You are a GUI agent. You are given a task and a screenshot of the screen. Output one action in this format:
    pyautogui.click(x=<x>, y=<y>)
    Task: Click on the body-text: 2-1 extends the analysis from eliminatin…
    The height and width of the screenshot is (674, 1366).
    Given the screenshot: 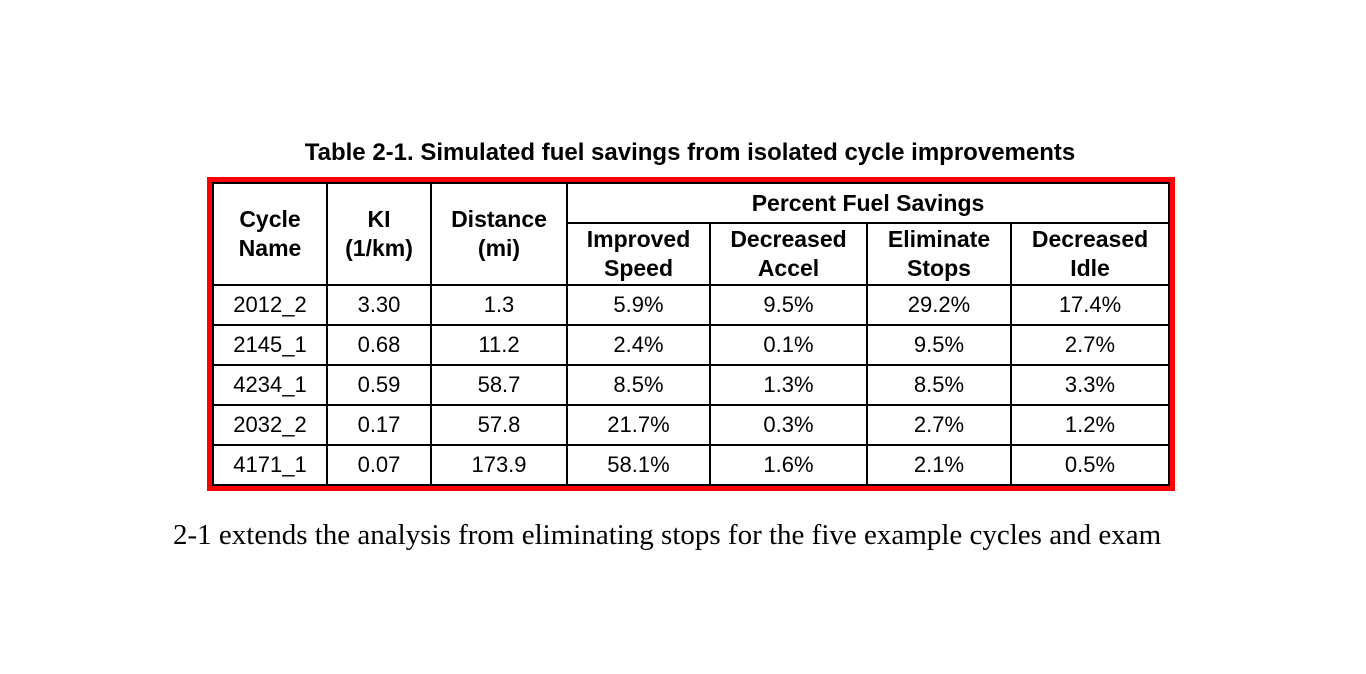 What is the action you would take?
    pyautogui.click(x=667, y=535)
    